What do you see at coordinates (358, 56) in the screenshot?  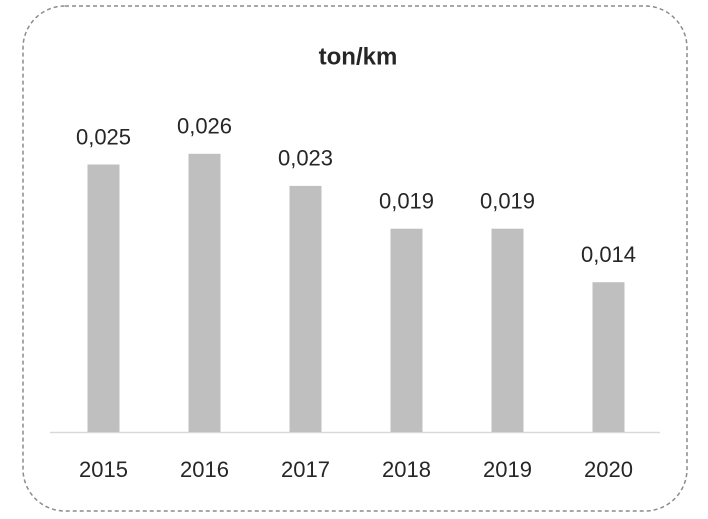 I see `chart-title: ton/km` at bounding box center [358, 56].